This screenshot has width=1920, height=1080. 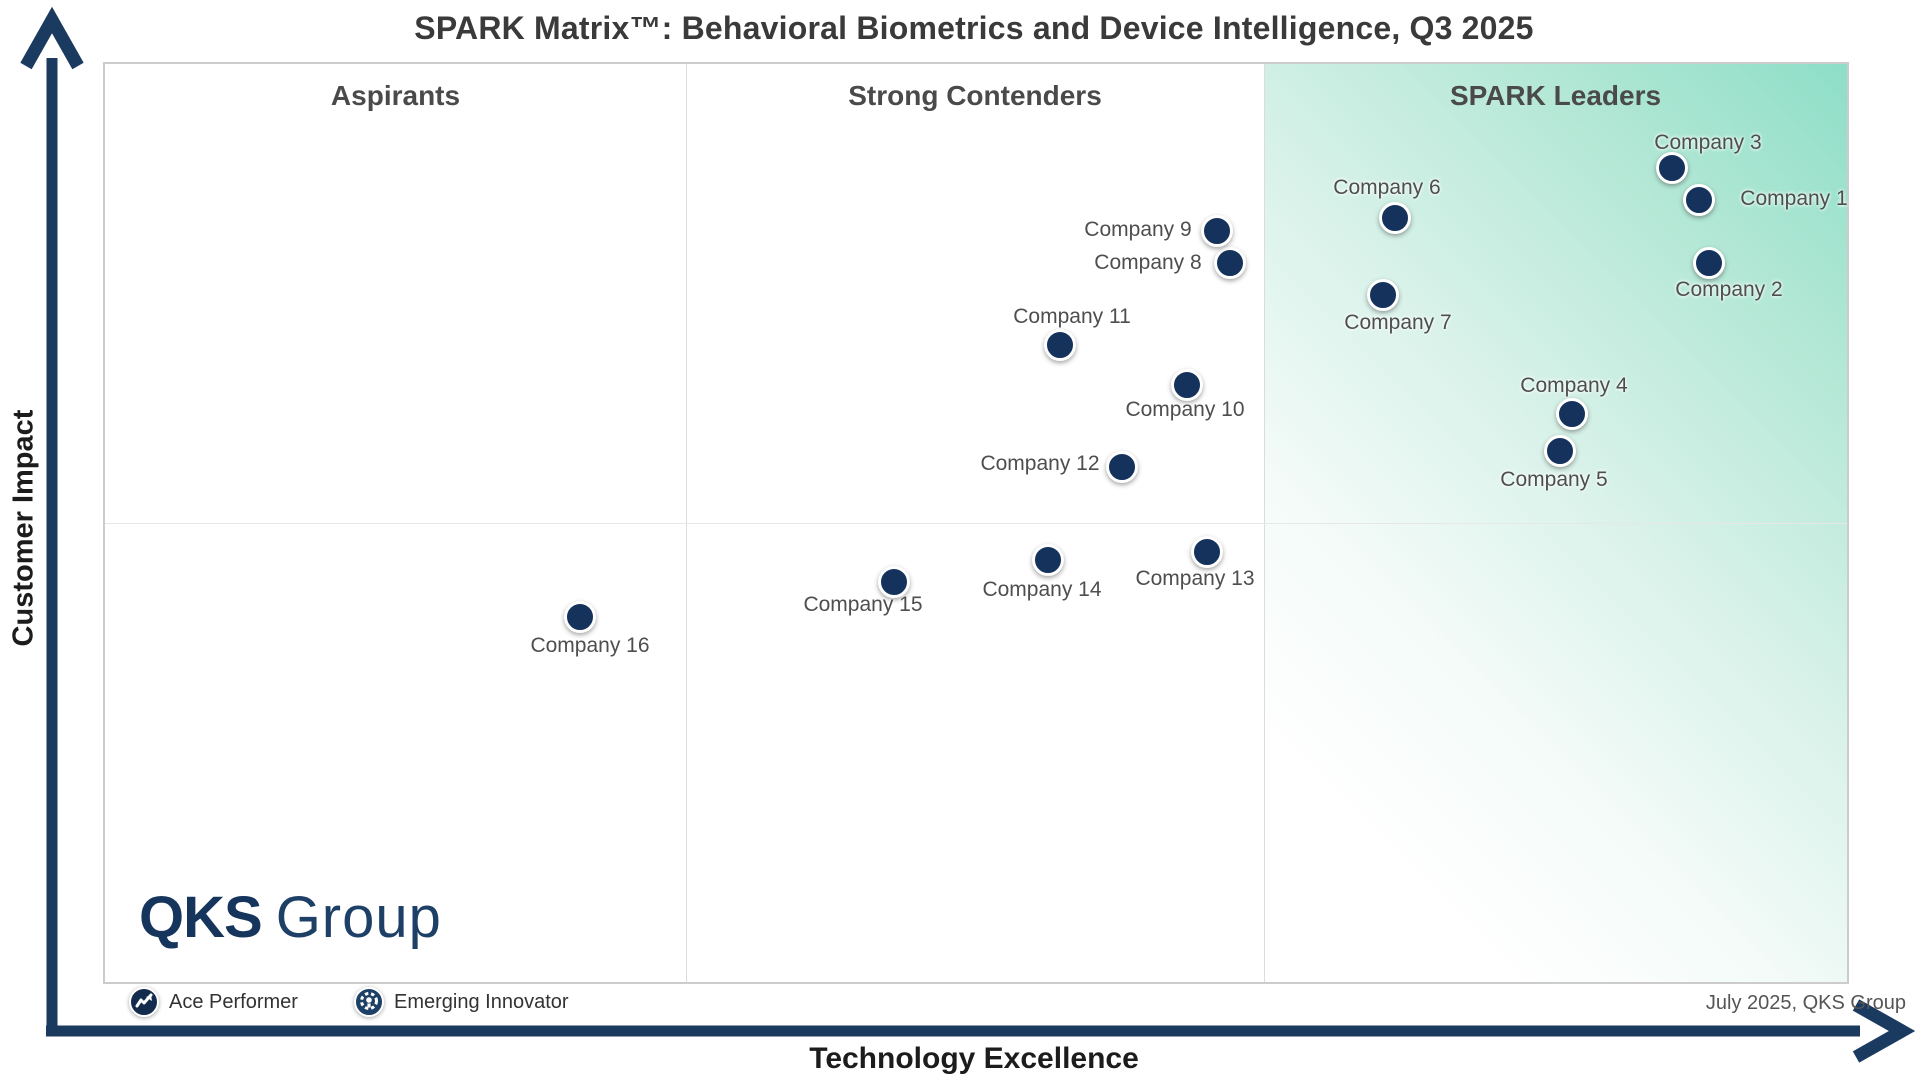 I want to click on data-point-label: Company 8, so click(x=1148, y=262).